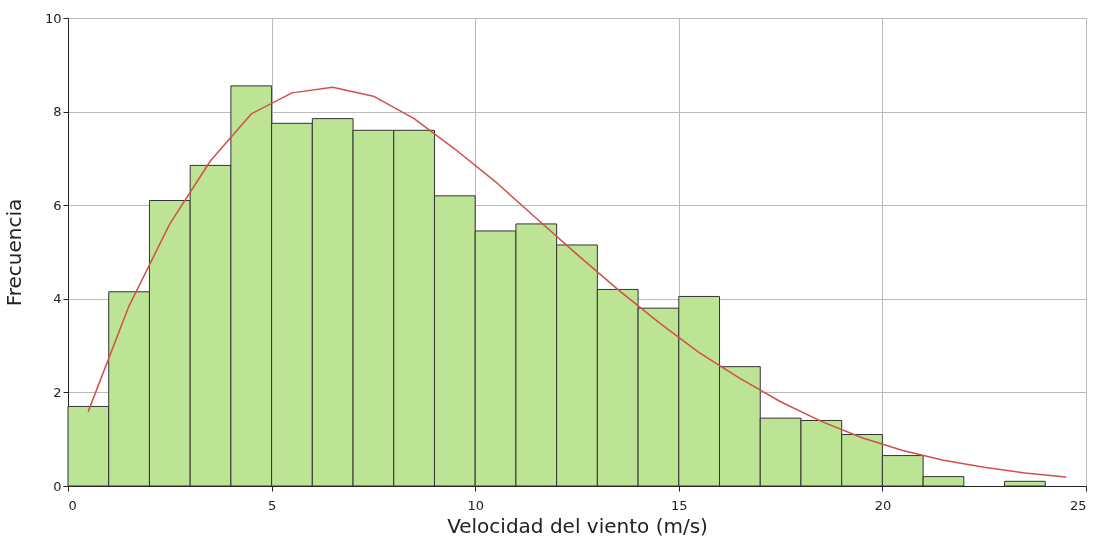 This screenshot has width=1115, height=546. I want to click on y-tick-label: 10, so click(53, 18).